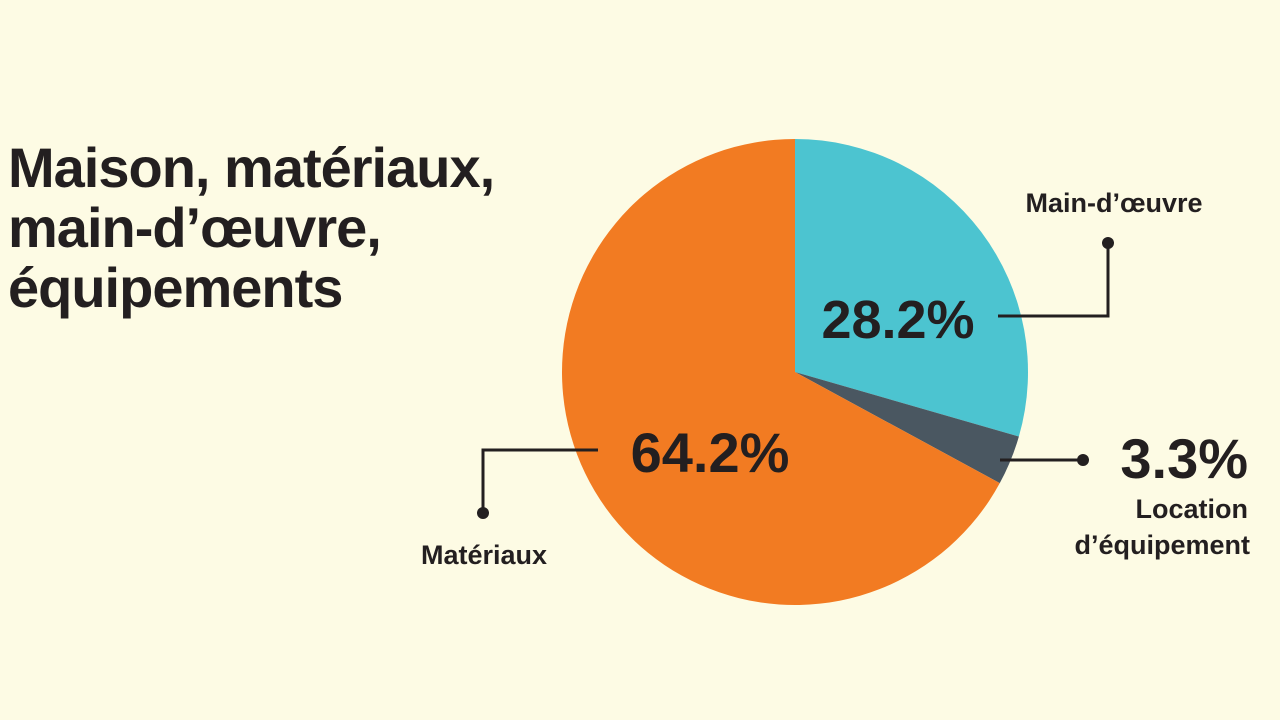  Describe the element at coordinates (907, 428) in the screenshot. I see `pie-slice-location-d-quipement` at that location.